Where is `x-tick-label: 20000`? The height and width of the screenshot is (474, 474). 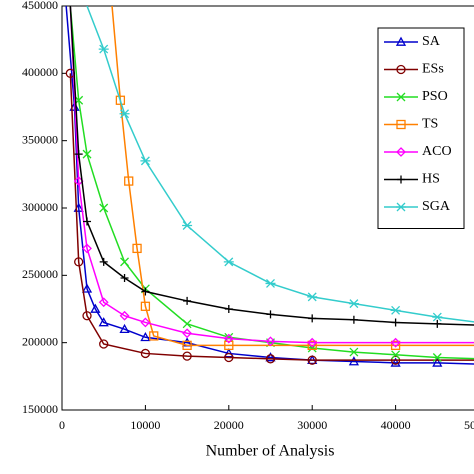 x-tick-label: 20000 is located at coordinates (229, 425).